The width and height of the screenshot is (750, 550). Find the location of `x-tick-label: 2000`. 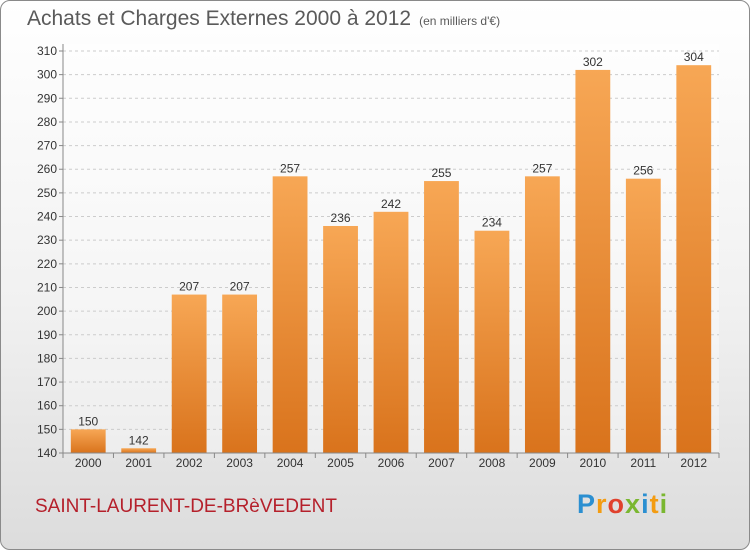

x-tick-label: 2000 is located at coordinates (88, 463).